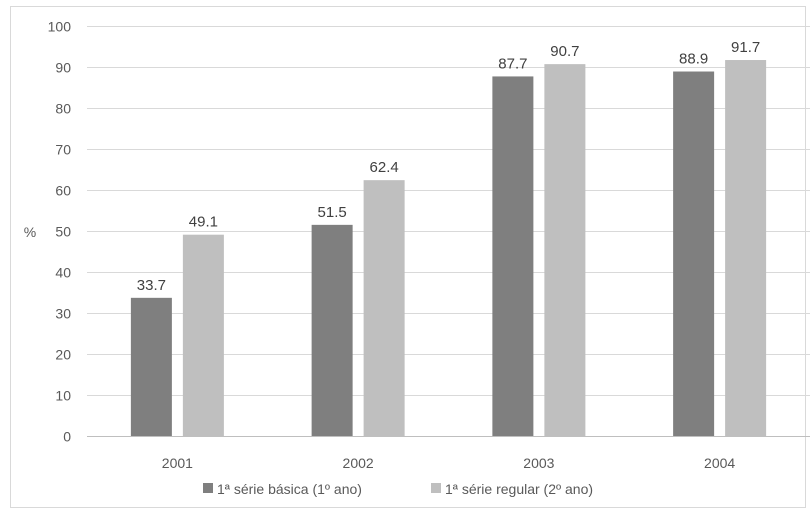 This screenshot has width=810, height=513. Describe the element at coordinates (519, 489) in the screenshot. I see `legend-label-series-2: 1ª série regular (2º ano)` at that location.